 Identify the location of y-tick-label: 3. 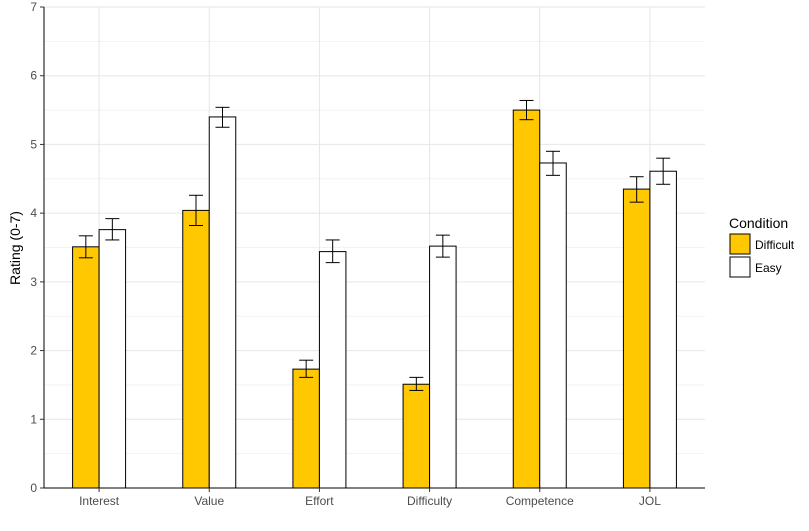
(33, 282).